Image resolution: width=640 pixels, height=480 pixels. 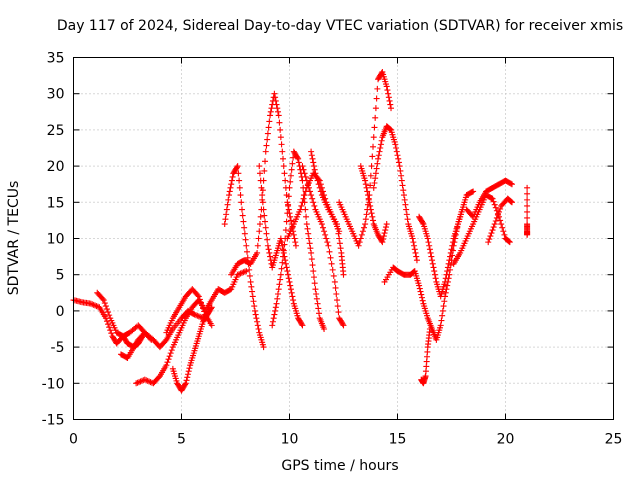 What do you see at coordinates (395, 193) in the screenshot?
I see `series-sat-p` at bounding box center [395, 193].